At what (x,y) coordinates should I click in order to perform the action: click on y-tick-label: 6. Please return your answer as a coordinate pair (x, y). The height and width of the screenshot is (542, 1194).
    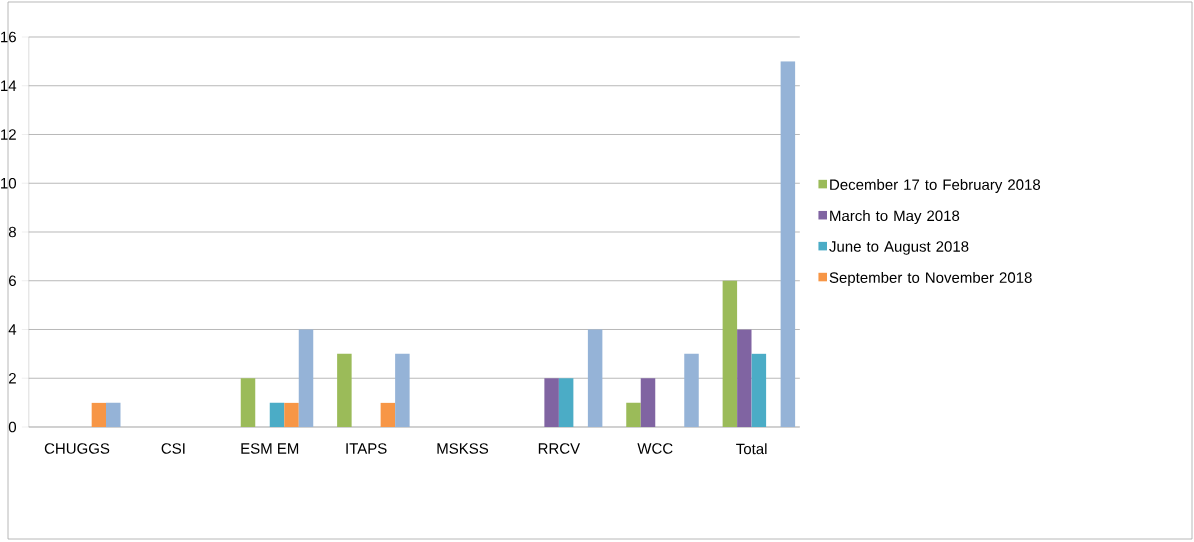
    Looking at the image, I should click on (12, 281).